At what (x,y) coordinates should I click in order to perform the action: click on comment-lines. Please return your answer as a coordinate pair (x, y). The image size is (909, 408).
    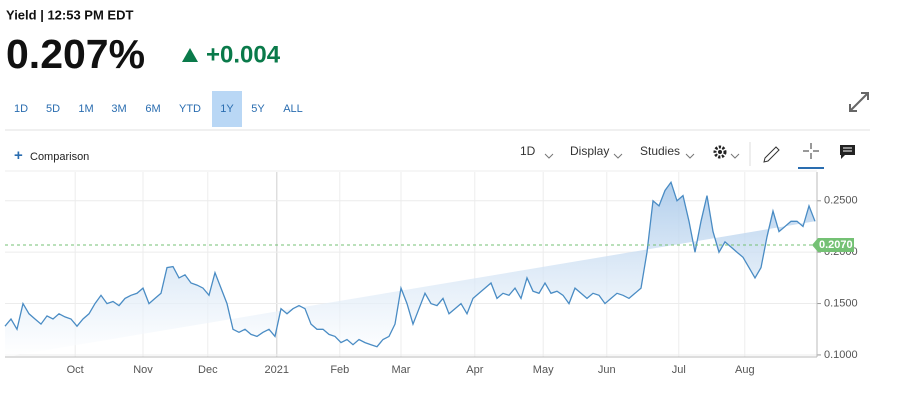
    Looking at the image, I should click on (847, 149).